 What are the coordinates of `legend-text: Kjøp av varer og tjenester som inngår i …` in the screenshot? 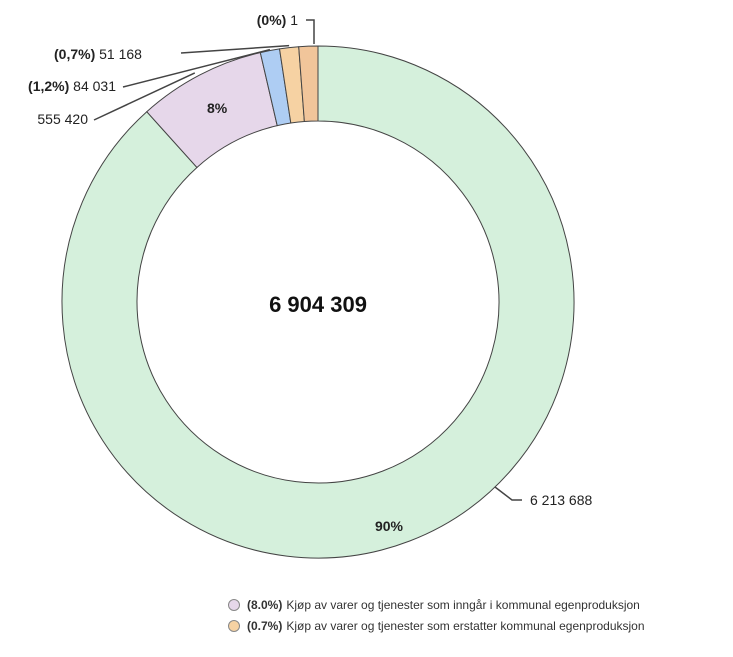 It's located at (463, 604).